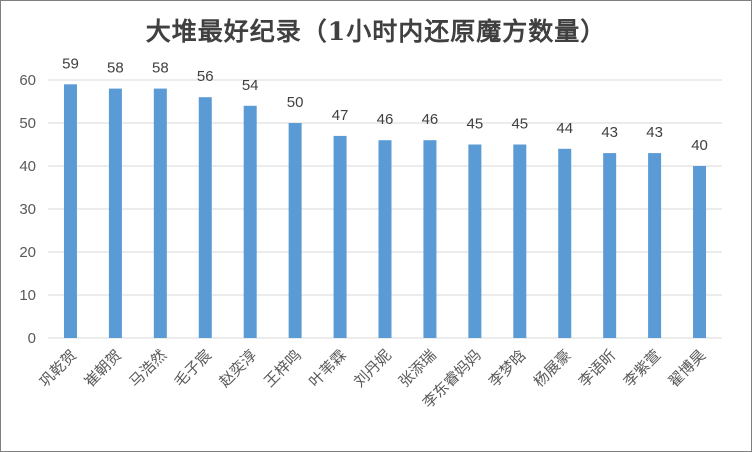 The image size is (752, 452). What do you see at coordinates (193, 368) in the screenshot?
I see `x-tick-label: 毛子宸` at bounding box center [193, 368].